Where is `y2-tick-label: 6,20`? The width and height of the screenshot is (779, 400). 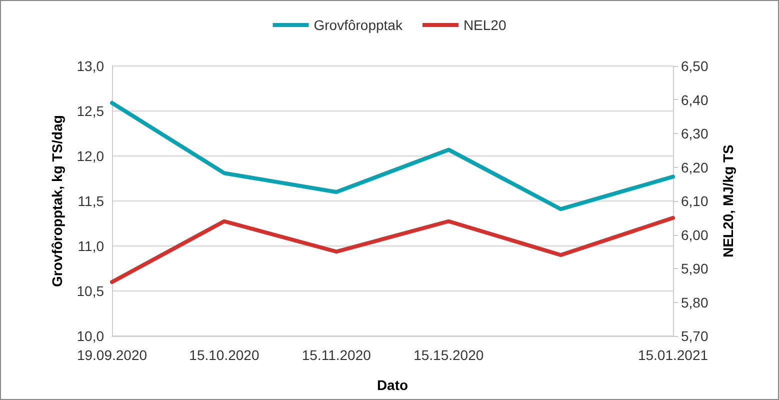
y2-tick-label: 6,20 is located at coordinates (694, 167).